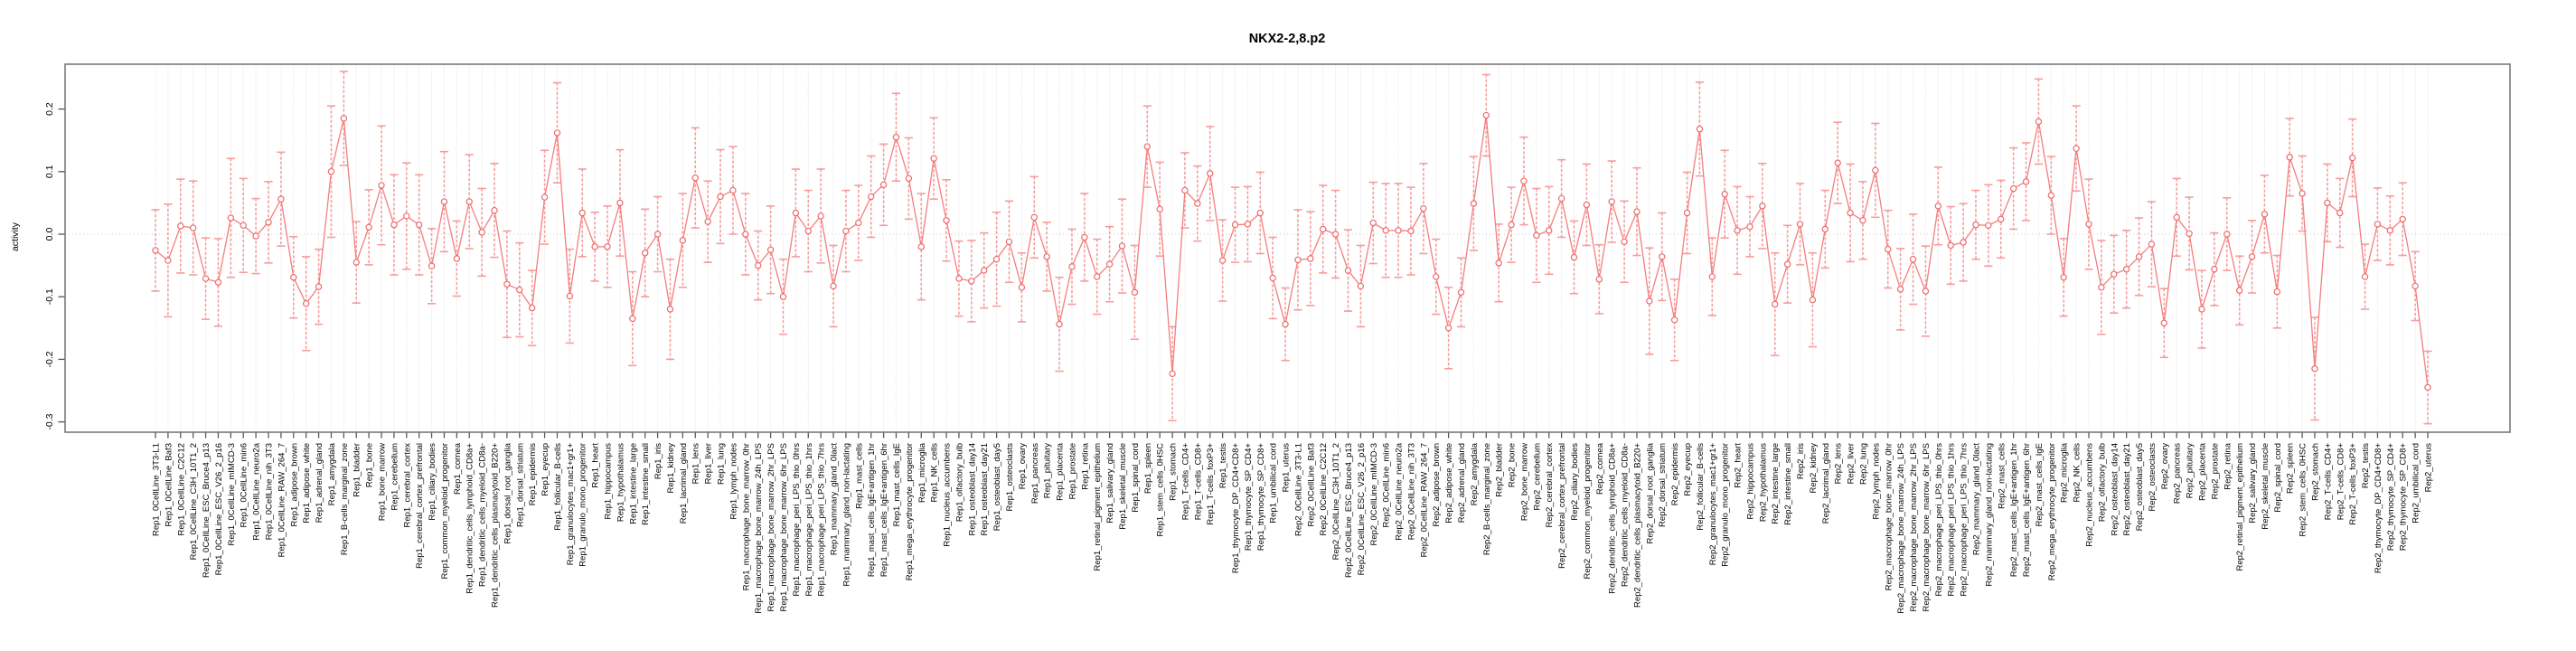 Image resolution: width=2576 pixels, height=651 pixels. What do you see at coordinates (2303, 490) in the screenshot?
I see `x-tick-label: Rep2_stem_cells_0HSC` at bounding box center [2303, 490].